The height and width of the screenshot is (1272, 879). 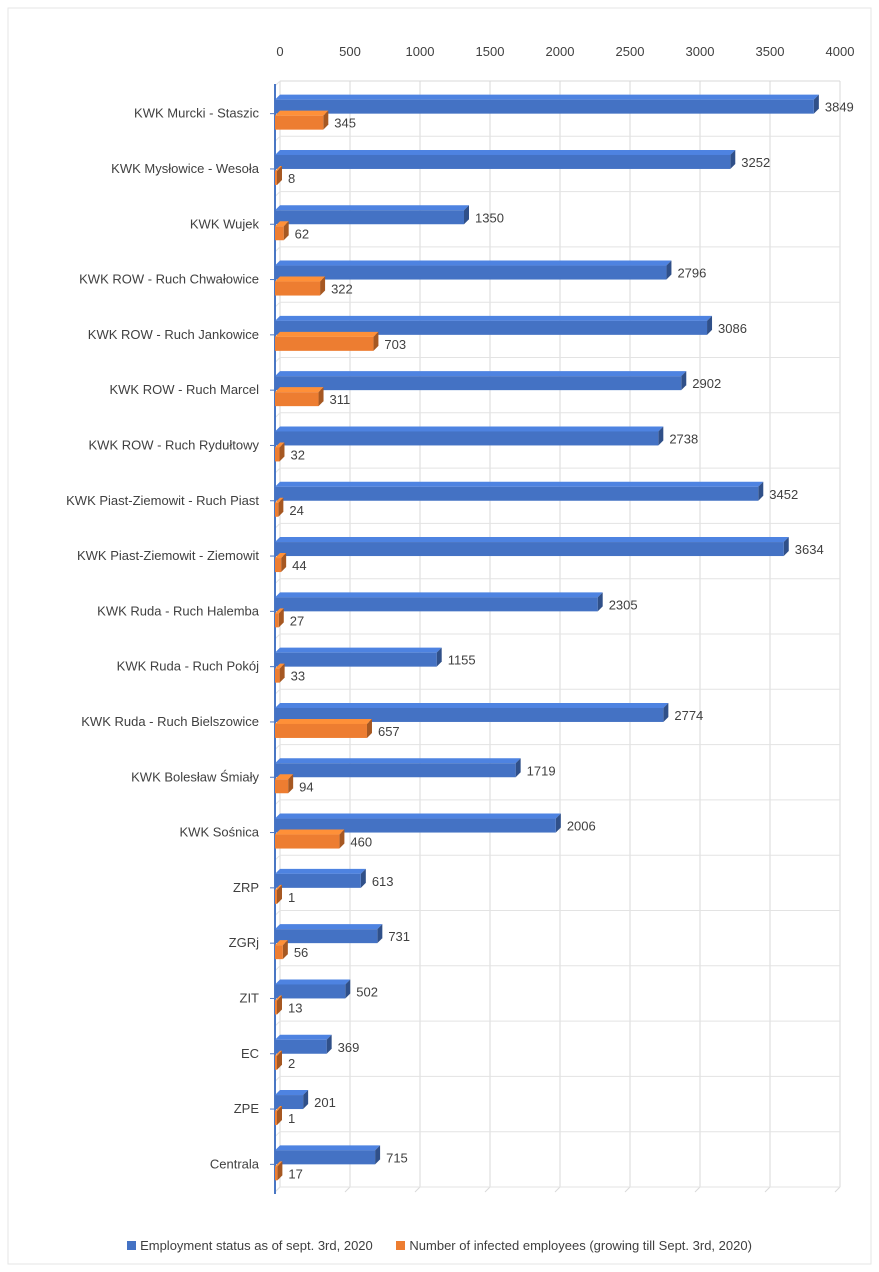 What do you see at coordinates (302, 233) in the screenshot?
I see `data-label: 62` at bounding box center [302, 233].